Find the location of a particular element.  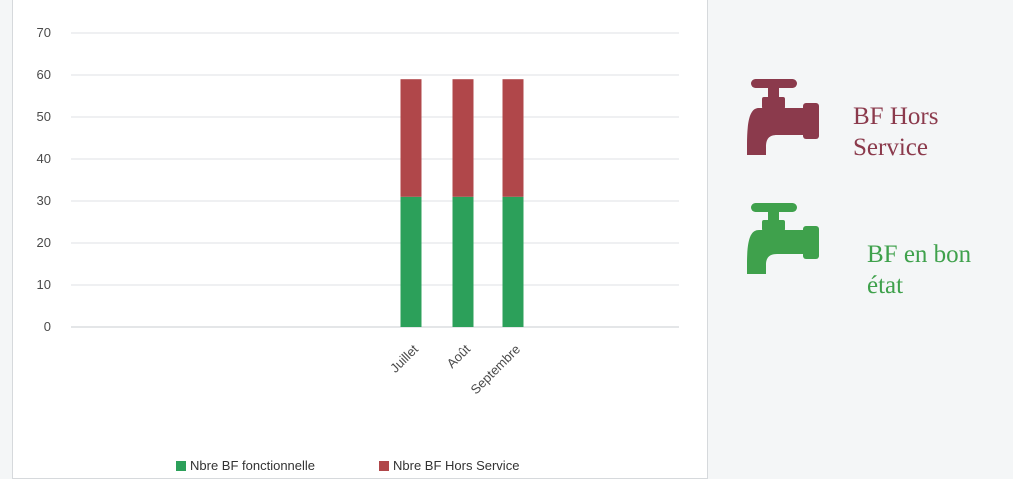

y-tick-label: 40 is located at coordinates (44, 158).